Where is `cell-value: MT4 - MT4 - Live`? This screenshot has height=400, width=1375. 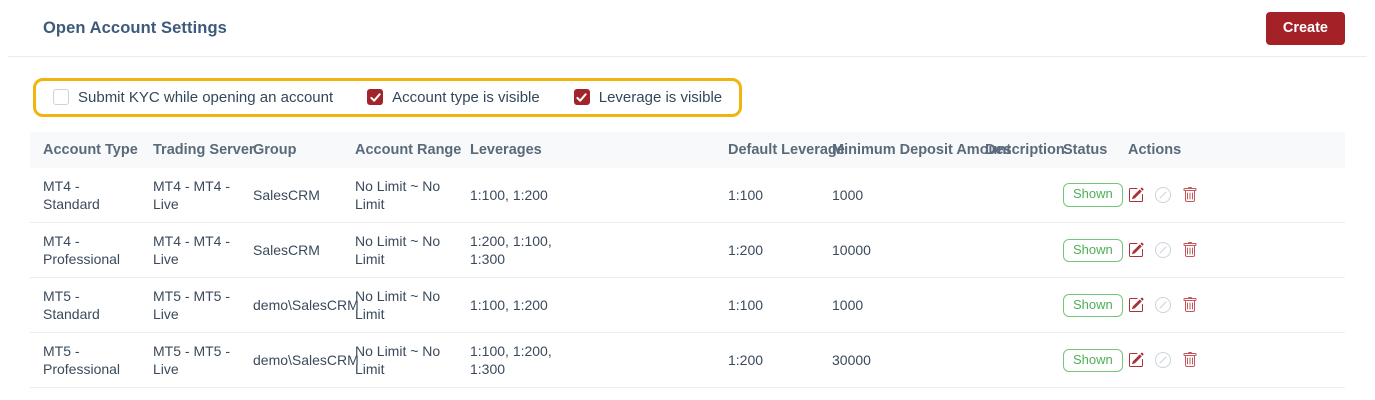
cell-value: MT4 - MT4 - Live is located at coordinates (191, 194).